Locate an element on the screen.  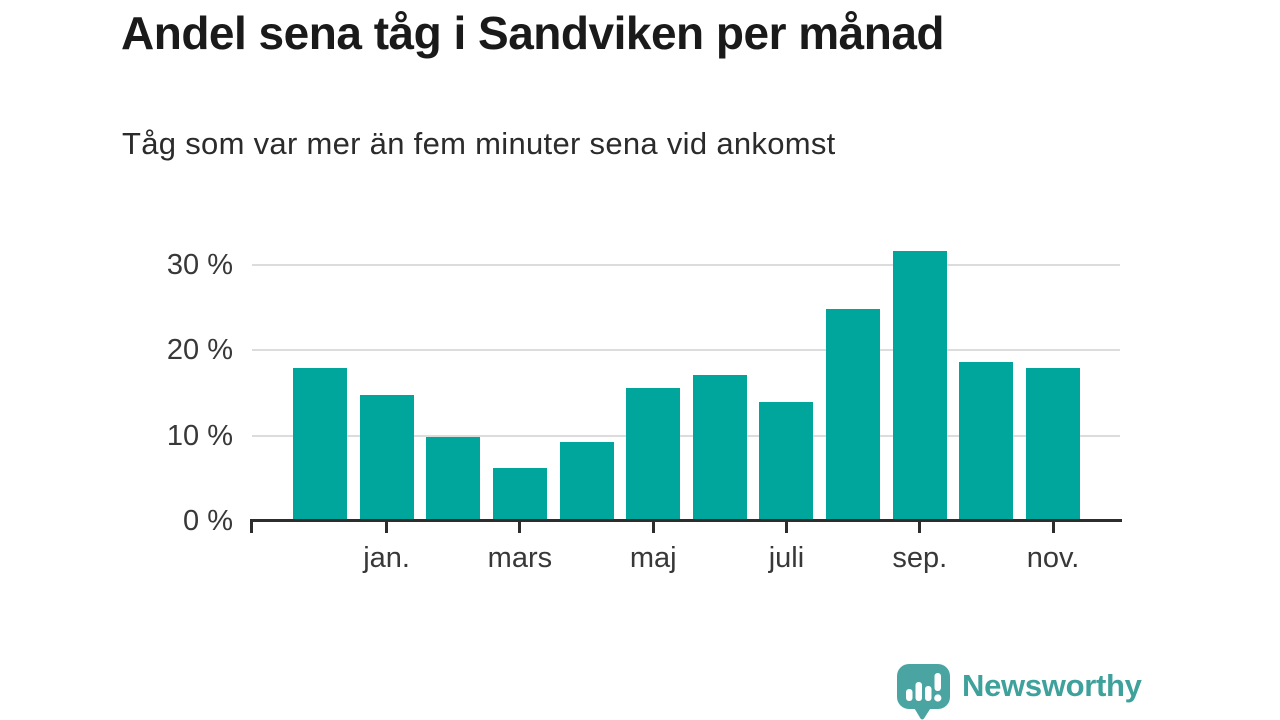
x-axis-label-sep: sep. is located at coordinates (920, 558).